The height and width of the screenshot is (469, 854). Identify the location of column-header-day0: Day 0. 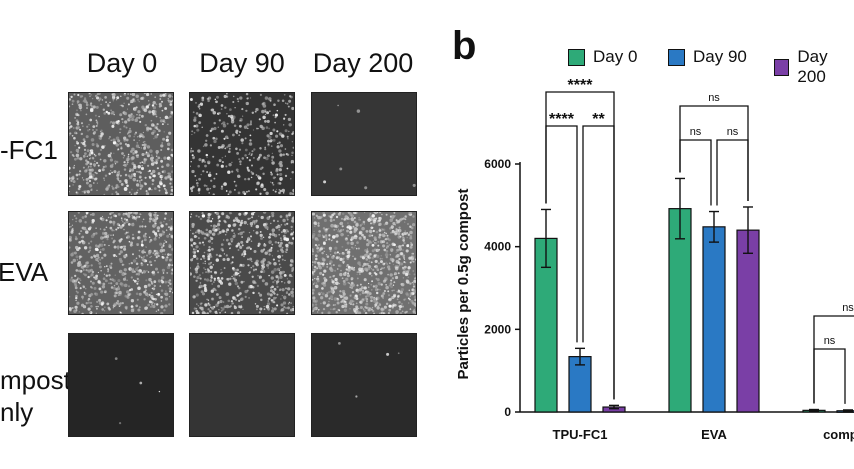
(122, 63).